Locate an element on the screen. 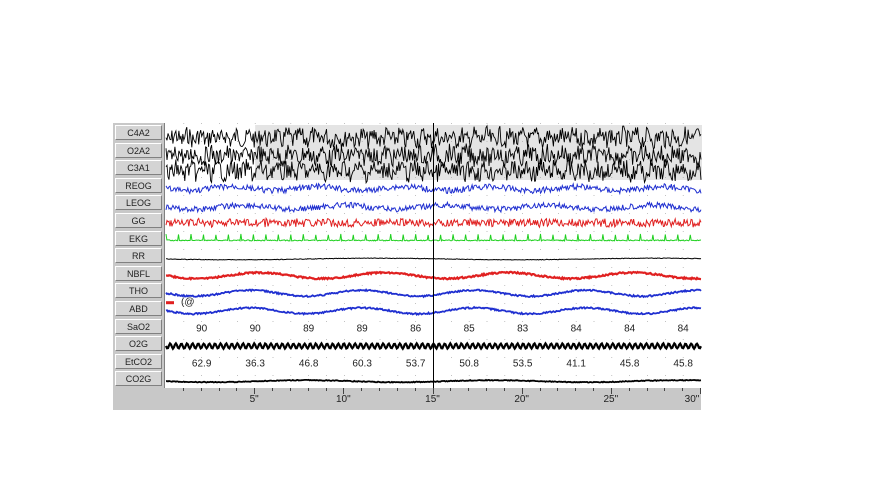  red-marker is located at coordinates (170, 303).